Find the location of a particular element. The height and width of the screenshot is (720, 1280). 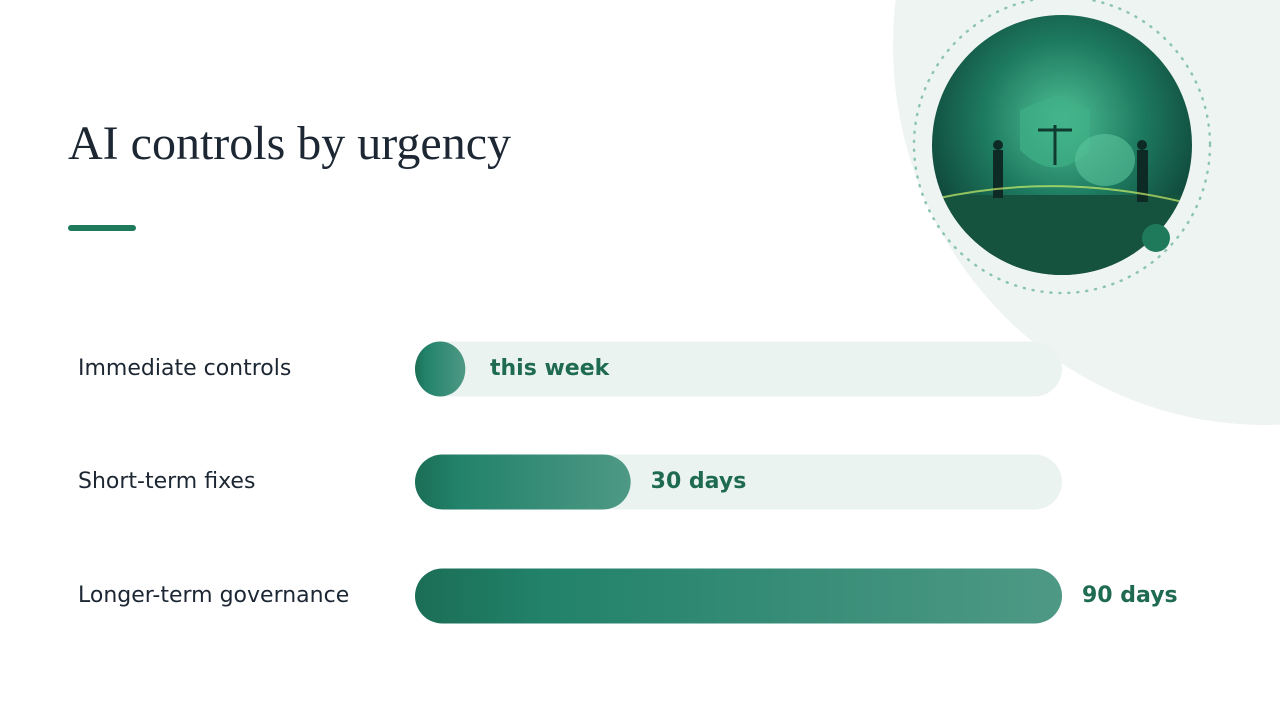

category-label: Immediate controls is located at coordinates (184, 368).